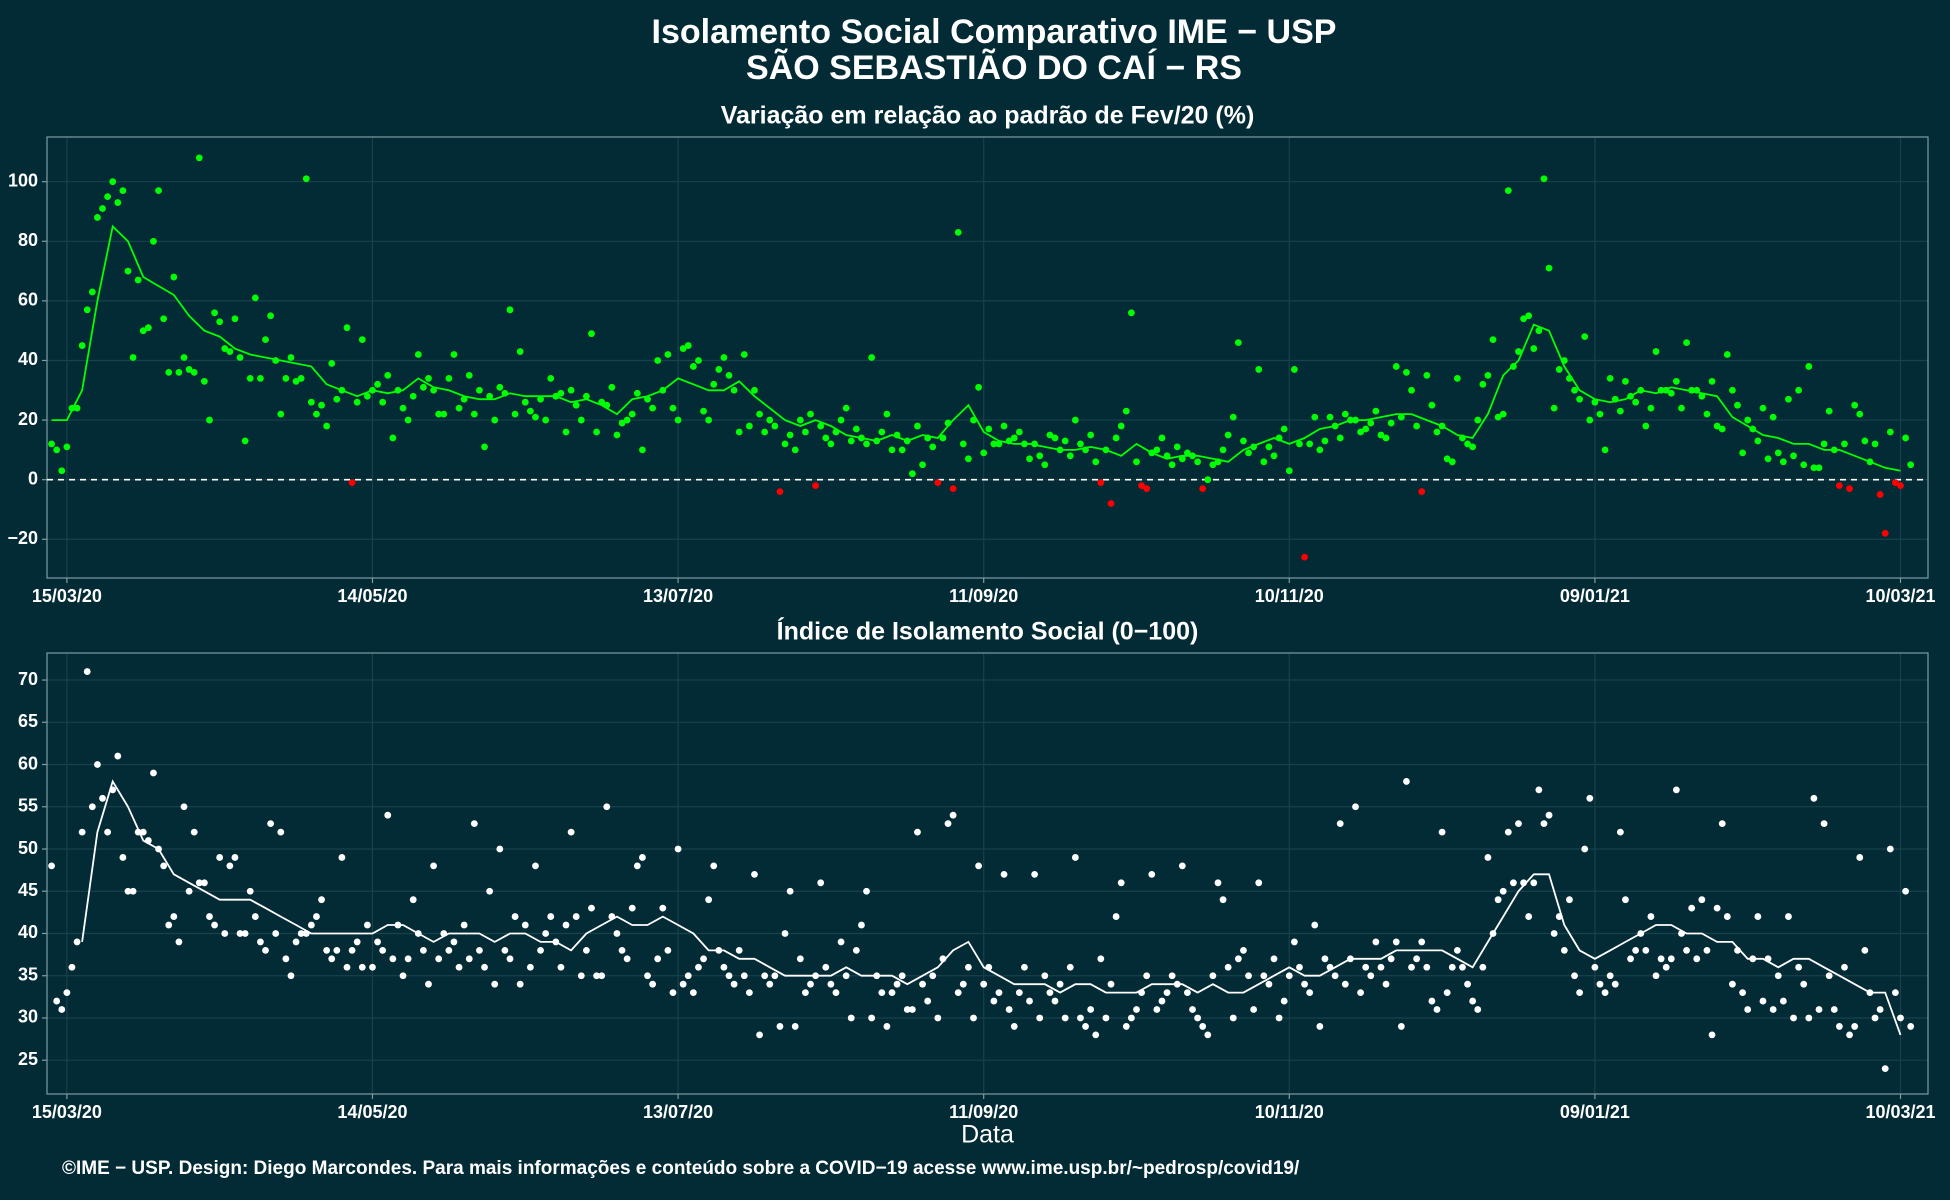  I want to click on x-tick-label: 11/09/20, so click(983, 1112).